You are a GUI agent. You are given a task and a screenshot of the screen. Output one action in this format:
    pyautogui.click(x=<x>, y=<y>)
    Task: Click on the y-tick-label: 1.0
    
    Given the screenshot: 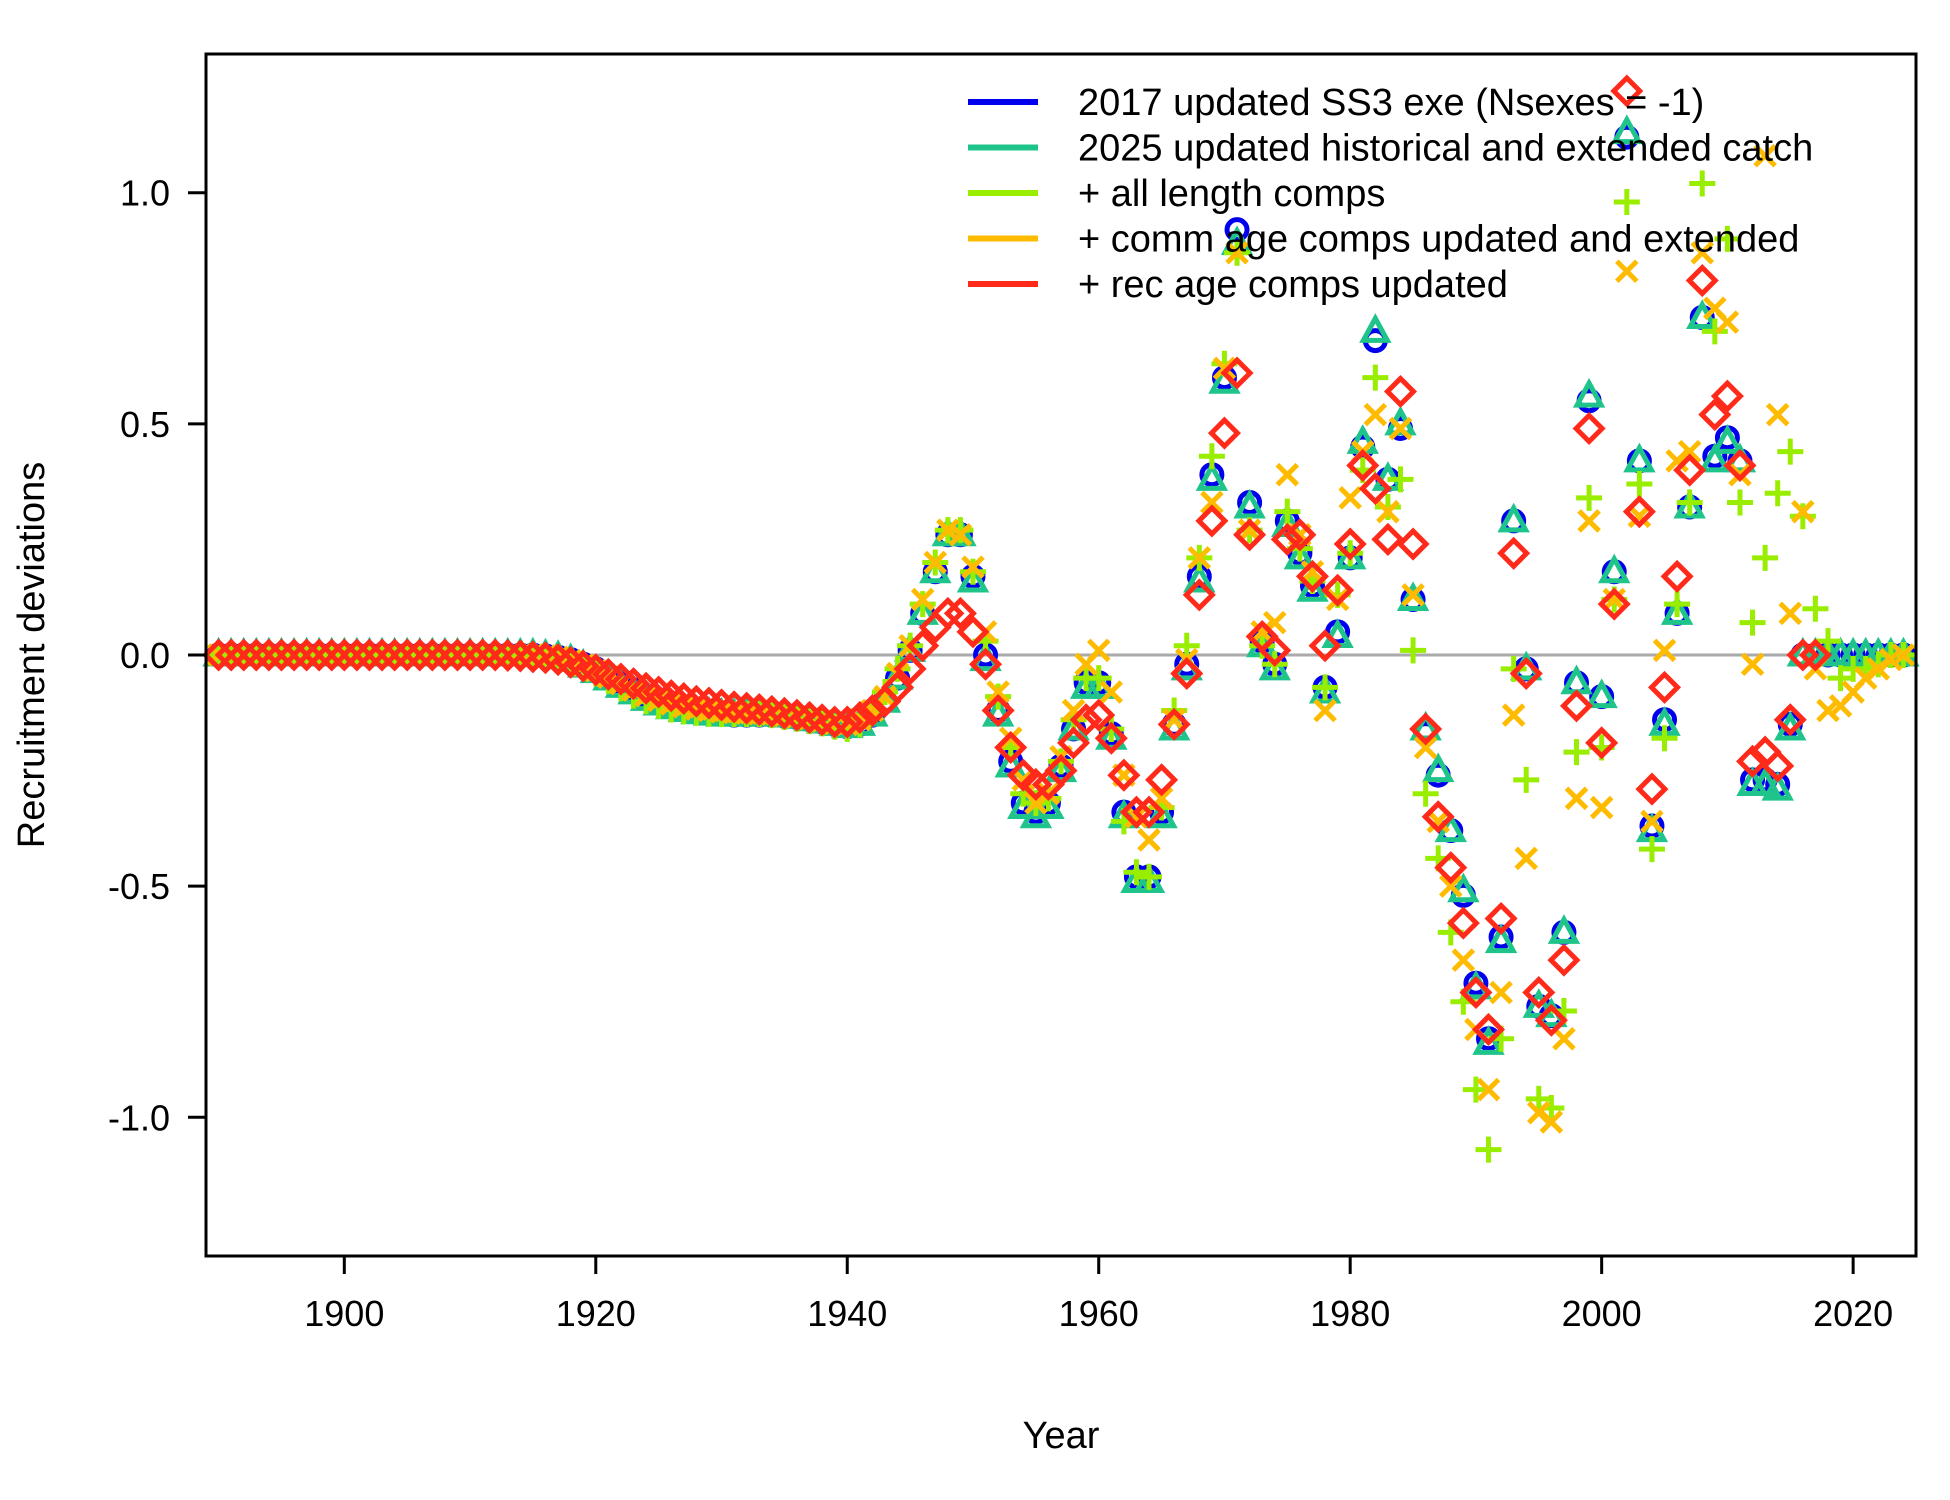 What is the action you would take?
    pyautogui.click(x=145, y=193)
    